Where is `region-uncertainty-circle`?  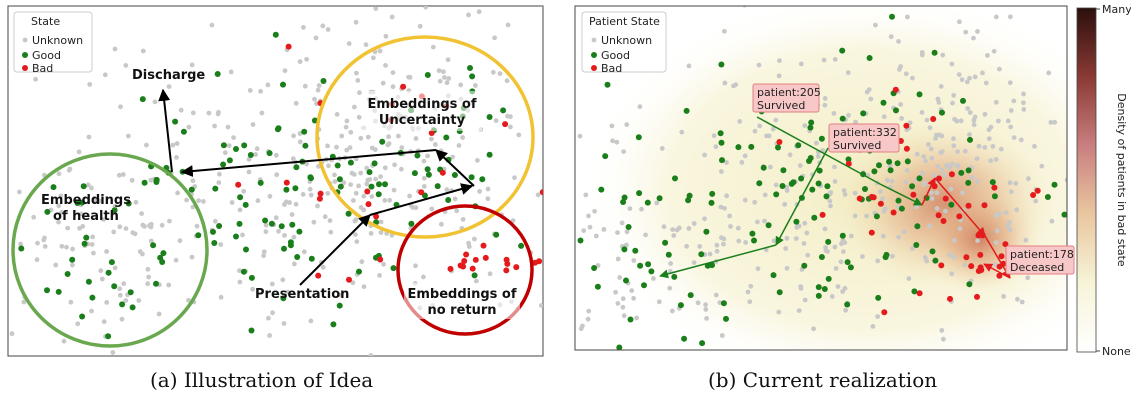
region-uncertainty-circle is located at coordinates (425, 137).